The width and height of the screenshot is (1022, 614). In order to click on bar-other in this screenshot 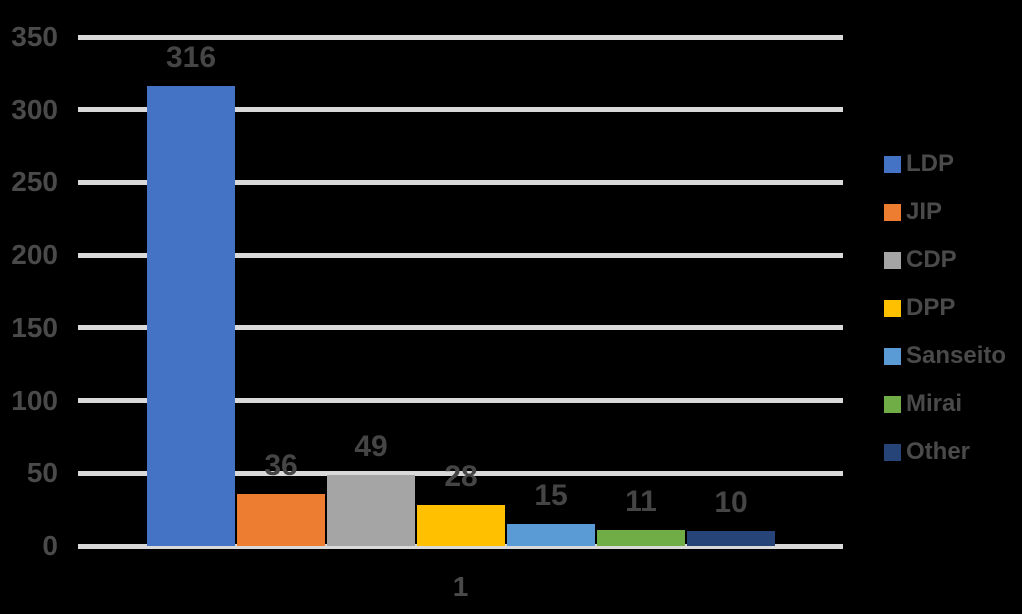, I will do `click(731, 538)`.